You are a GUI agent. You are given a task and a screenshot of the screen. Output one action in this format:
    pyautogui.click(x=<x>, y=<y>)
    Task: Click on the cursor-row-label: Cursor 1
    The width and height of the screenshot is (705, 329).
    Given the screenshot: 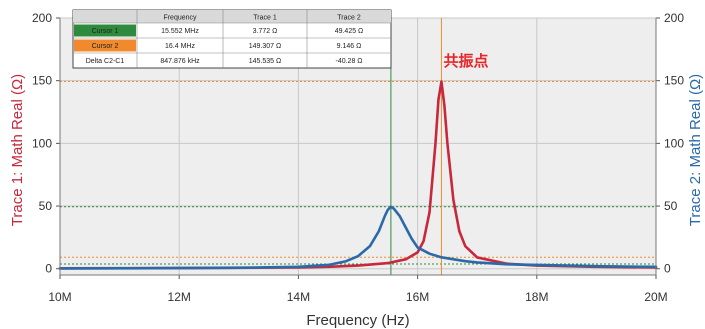 What is the action you would take?
    pyautogui.click(x=105, y=31)
    